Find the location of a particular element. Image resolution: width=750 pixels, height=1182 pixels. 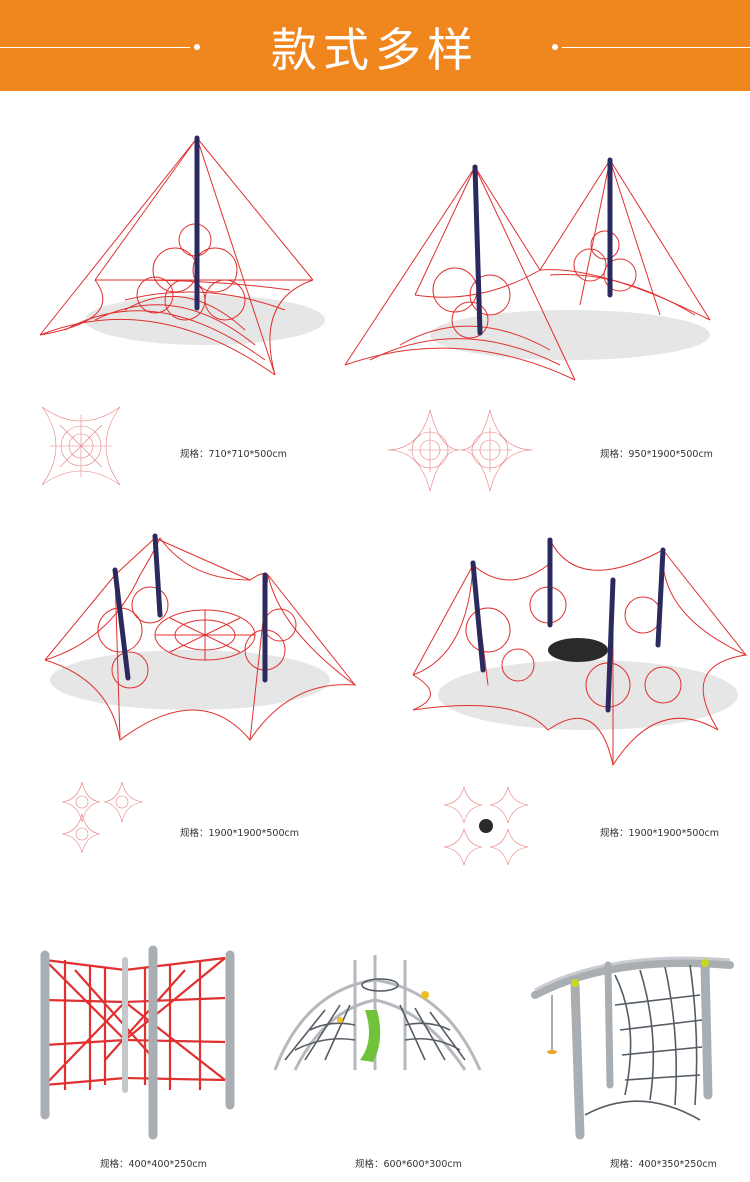

product-arched-climber-image is located at coordinates (632, 1045).